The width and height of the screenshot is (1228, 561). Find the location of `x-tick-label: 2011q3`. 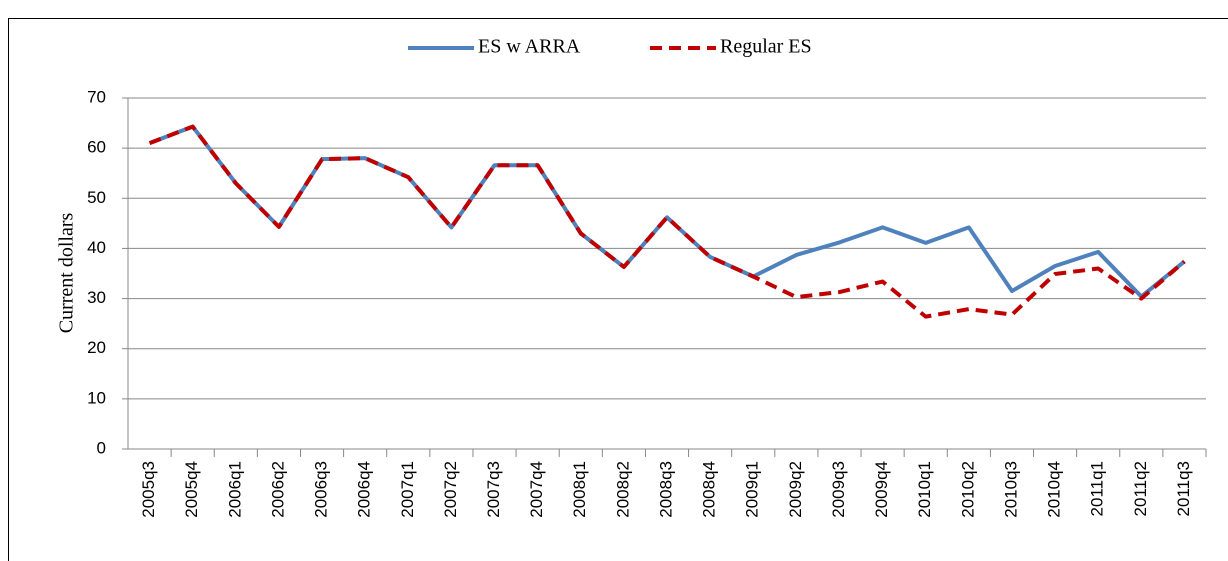

x-tick-label: 2011q3 is located at coordinates (1183, 488).